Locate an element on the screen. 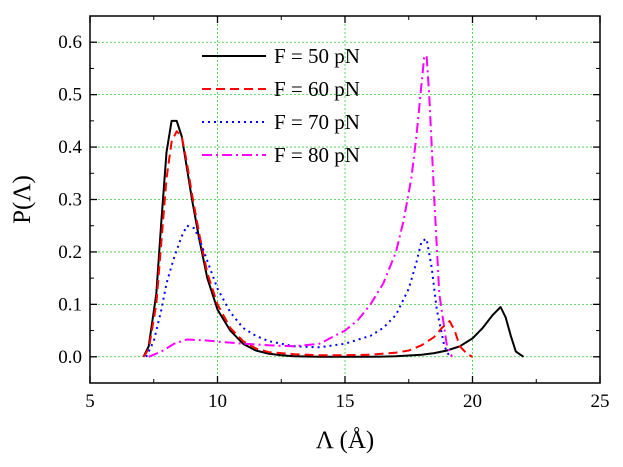 The height and width of the screenshot is (467, 623). legend: F = 50 pN F = 60 pN F = 70 pN F = 80 pN is located at coordinates (281, 105).